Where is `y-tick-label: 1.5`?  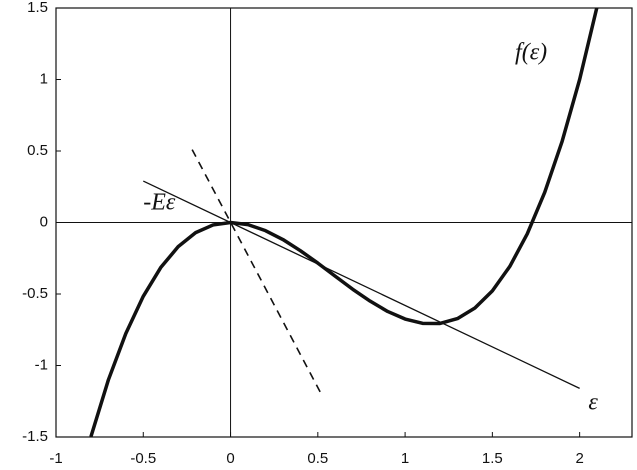 y-tick-label: 1.5 is located at coordinates (37, 8).